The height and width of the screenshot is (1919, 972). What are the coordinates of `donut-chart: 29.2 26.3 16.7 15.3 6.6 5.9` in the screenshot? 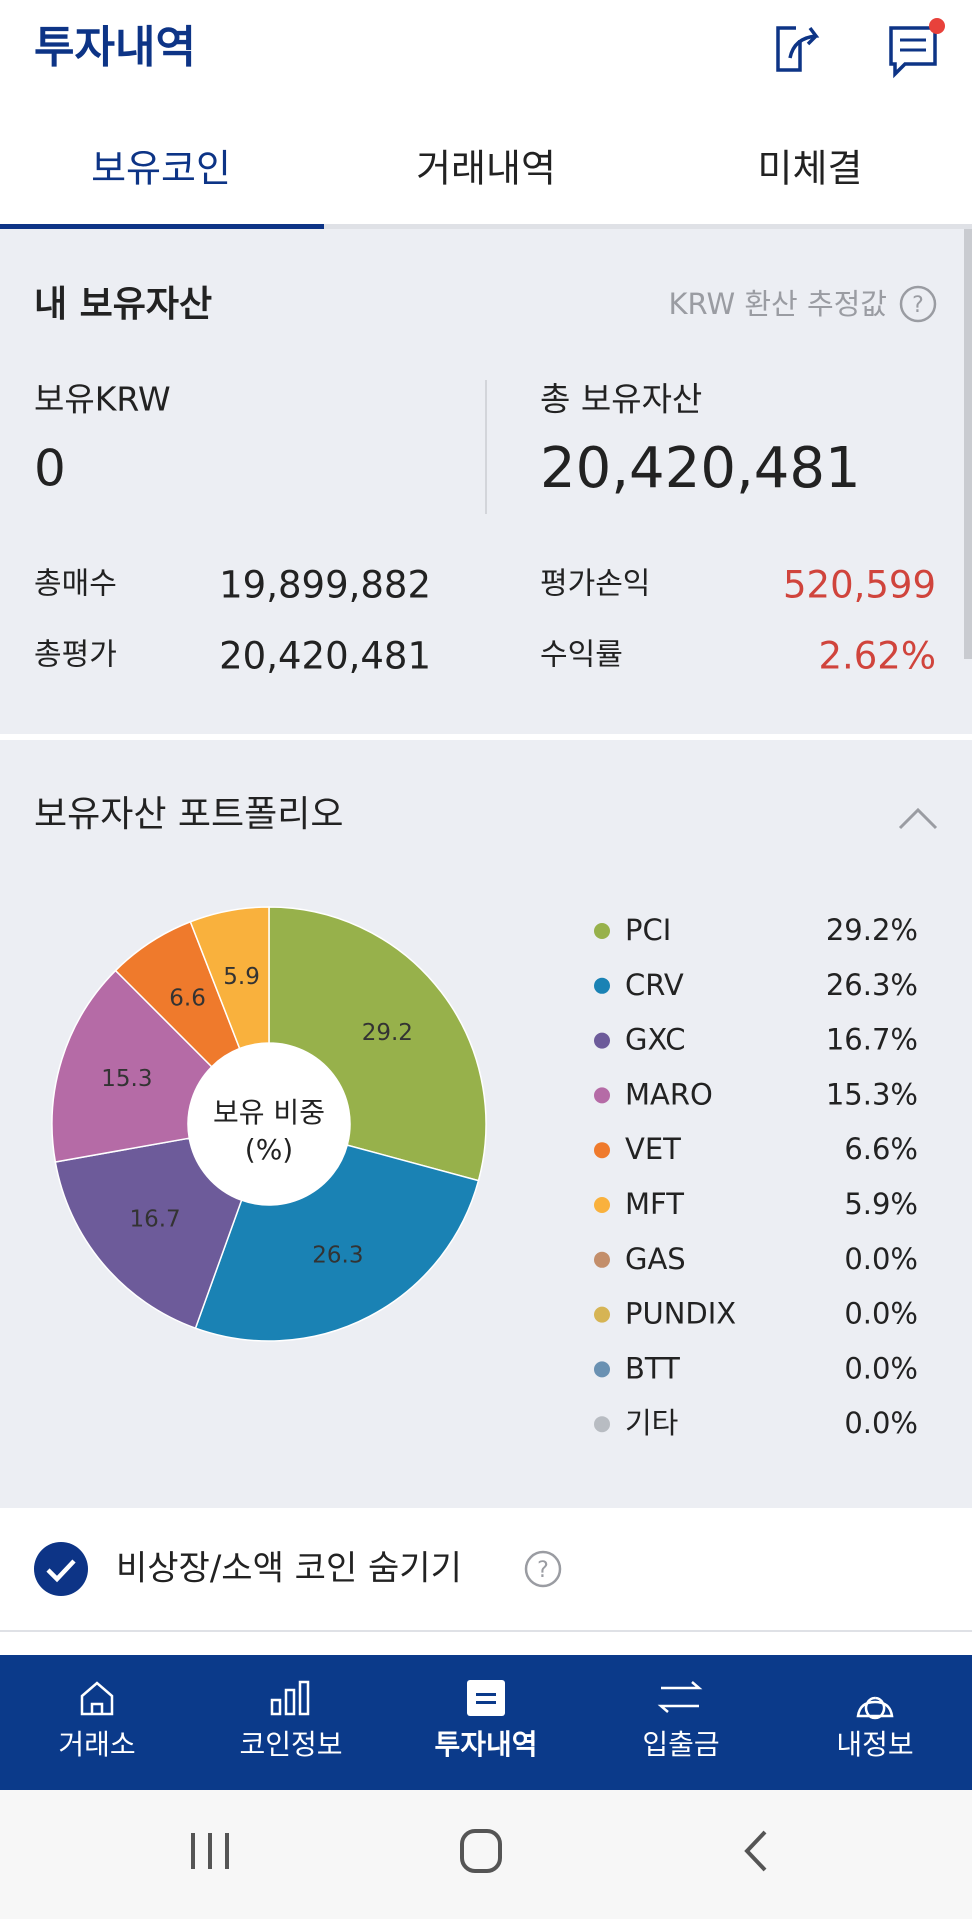 It's located at (269, 1124).